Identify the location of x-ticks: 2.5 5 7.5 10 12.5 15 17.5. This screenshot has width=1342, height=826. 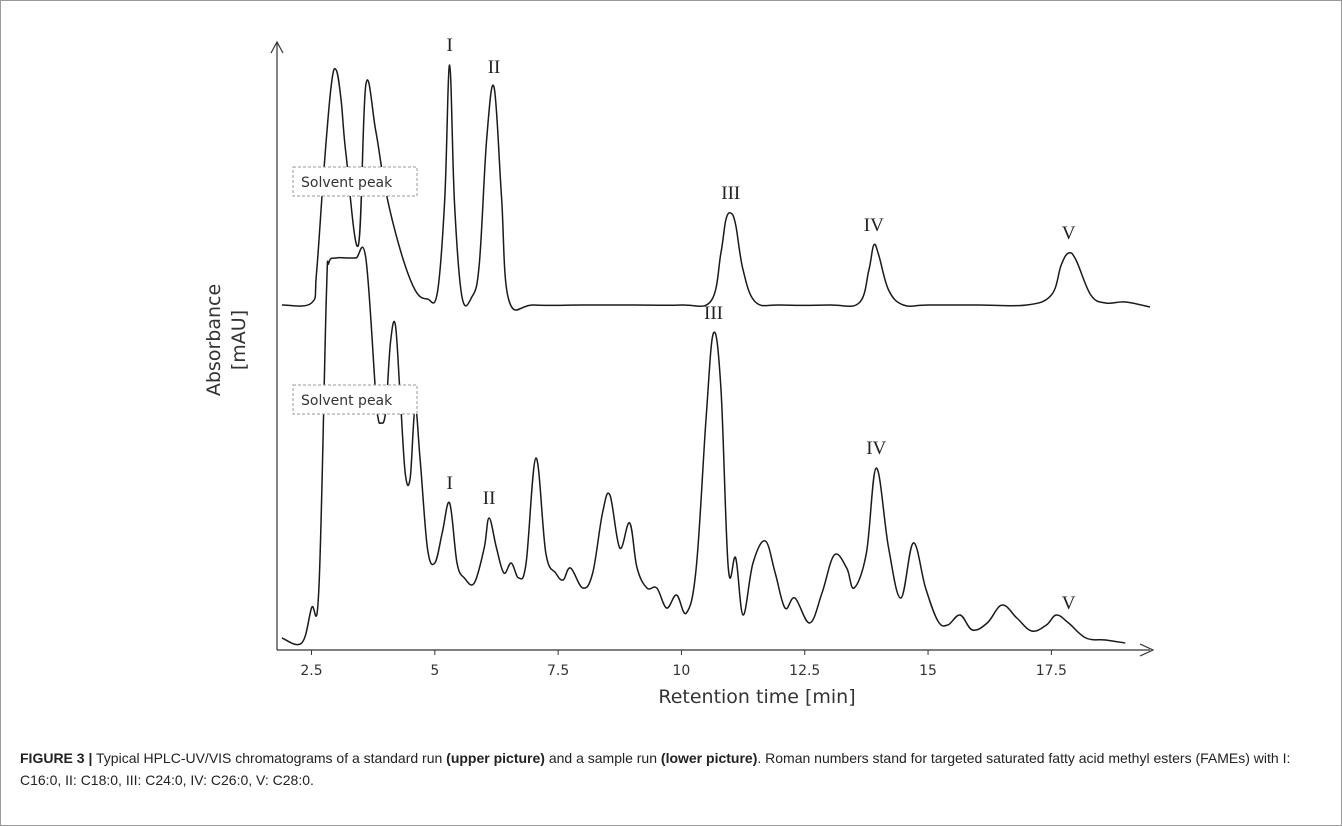
(683, 664).